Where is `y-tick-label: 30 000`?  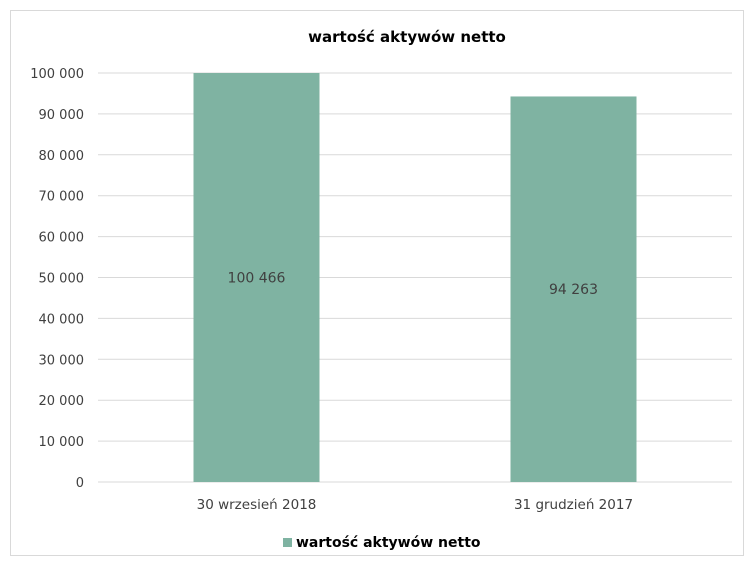 y-tick-label: 30 000 is located at coordinates (62, 360).